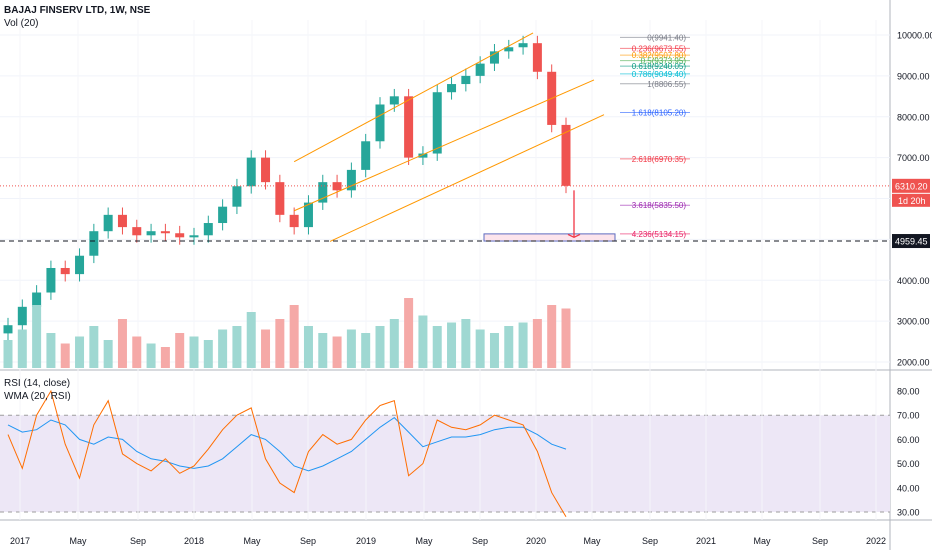  I want to click on time-axis-label: 2018, so click(194, 541).